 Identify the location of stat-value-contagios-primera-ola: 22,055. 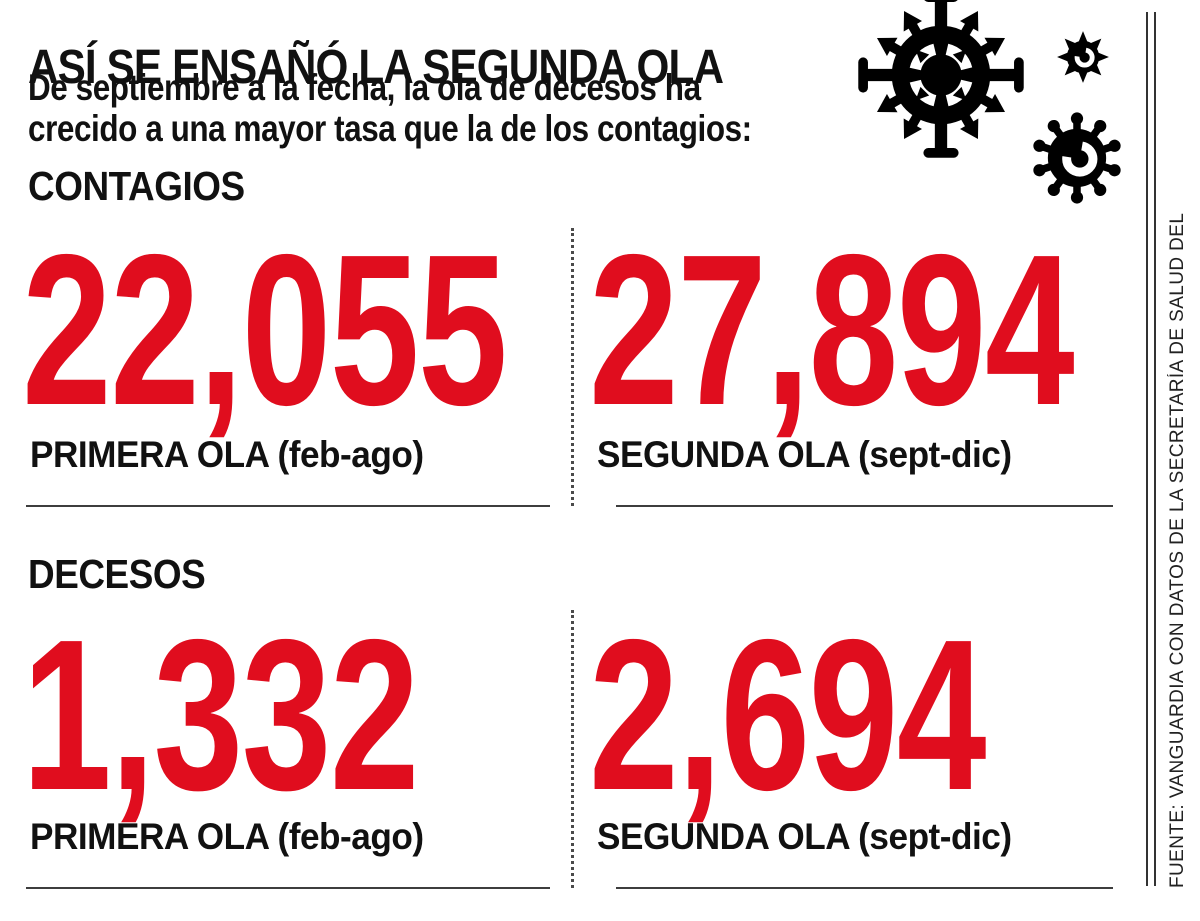
(265, 329).